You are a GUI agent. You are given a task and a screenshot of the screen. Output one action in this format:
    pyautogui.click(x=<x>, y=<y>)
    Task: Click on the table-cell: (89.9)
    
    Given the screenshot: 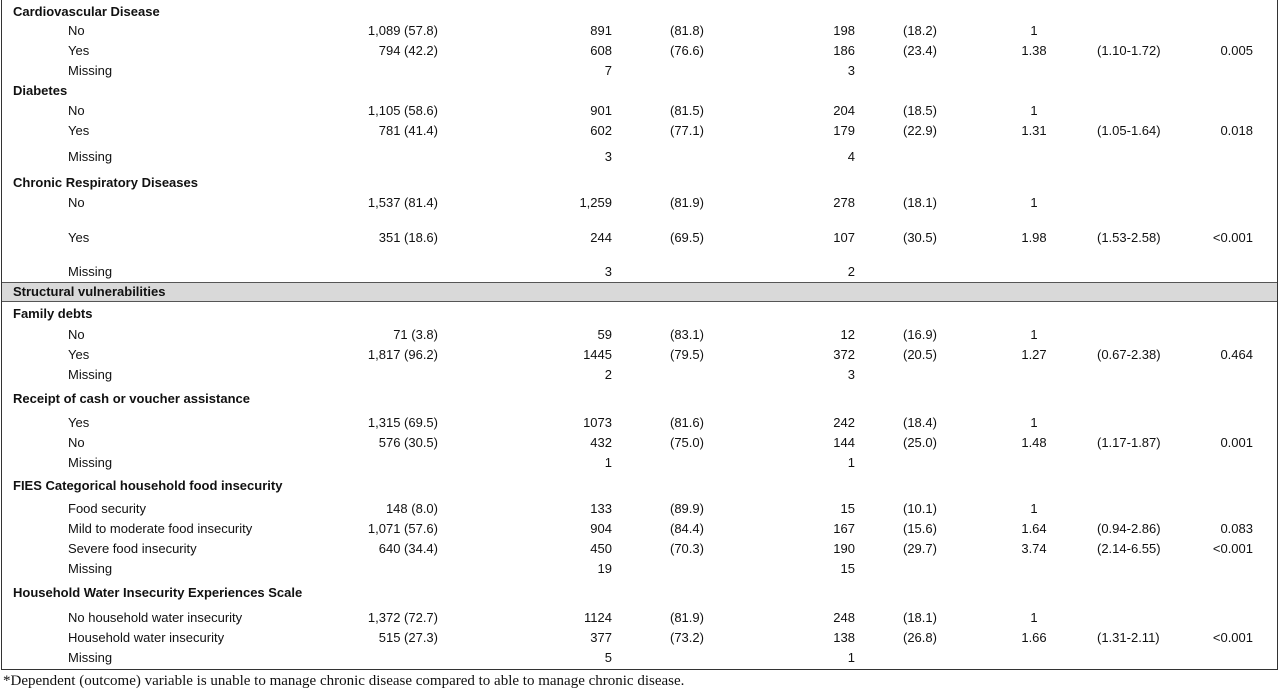 What is the action you would take?
    pyautogui.click(x=687, y=508)
    